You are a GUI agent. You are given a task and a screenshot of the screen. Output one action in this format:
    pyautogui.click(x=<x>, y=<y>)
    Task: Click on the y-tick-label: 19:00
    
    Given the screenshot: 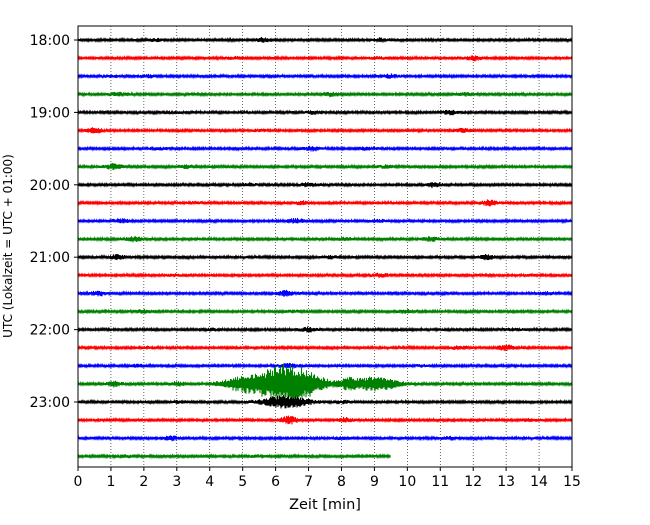 What is the action you would take?
    pyautogui.click(x=50, y=113)
    